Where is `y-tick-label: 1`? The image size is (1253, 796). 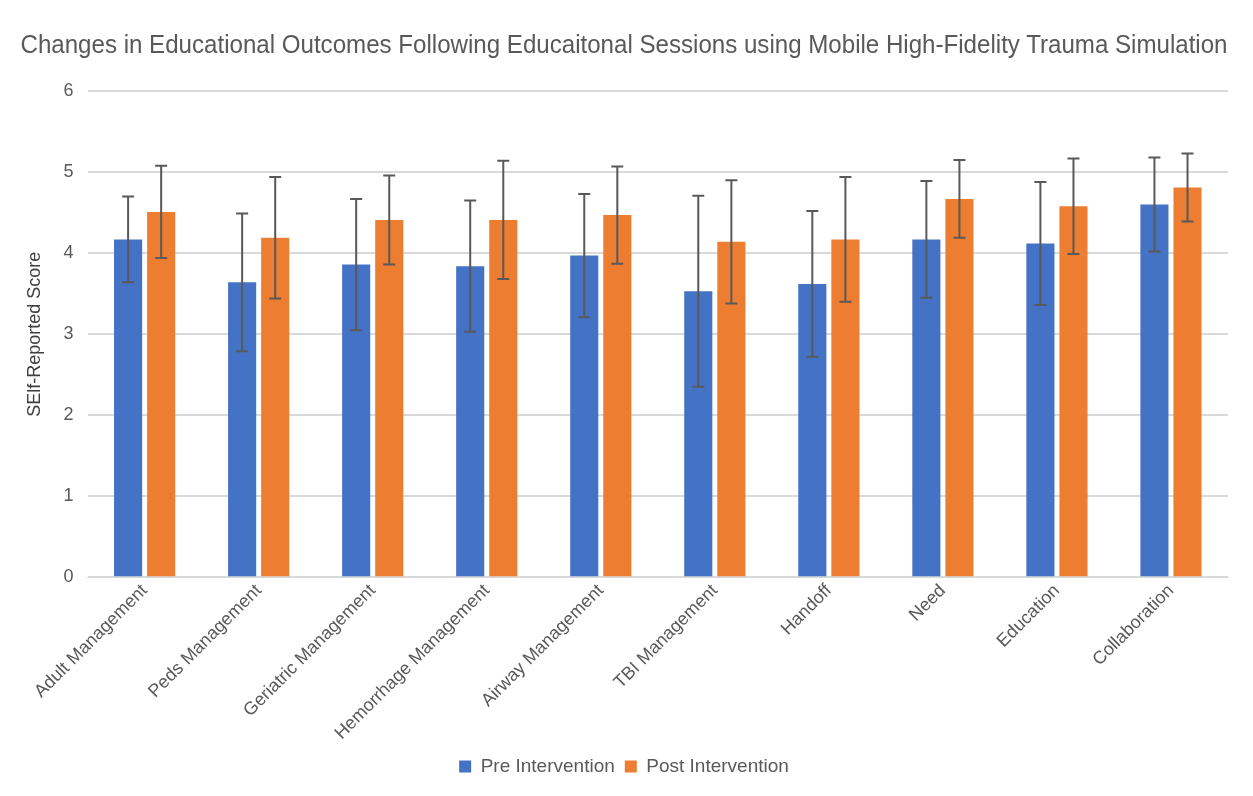 y-tick-label: 1 is located at coordinates (68, 495).